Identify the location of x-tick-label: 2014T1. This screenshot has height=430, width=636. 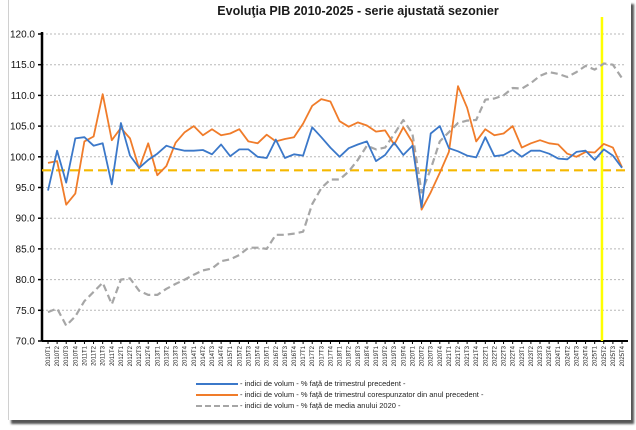
(195, 355).